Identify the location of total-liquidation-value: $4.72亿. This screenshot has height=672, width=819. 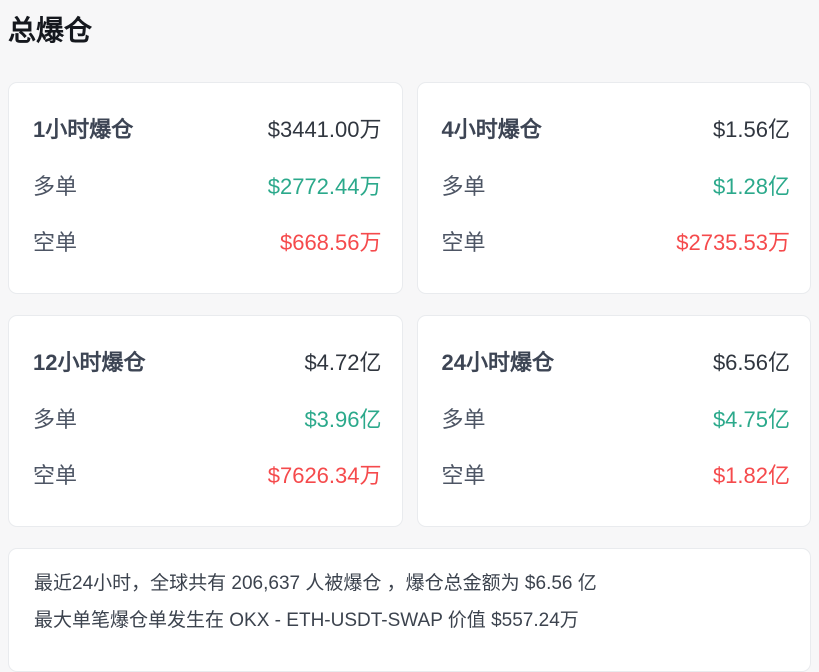
(343, 362).